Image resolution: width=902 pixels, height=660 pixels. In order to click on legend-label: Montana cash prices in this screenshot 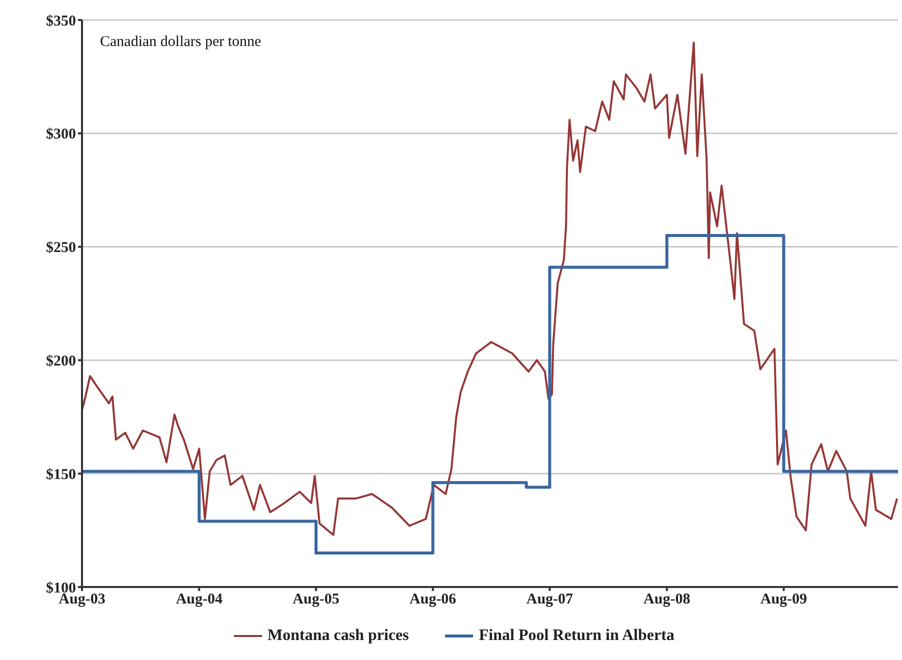, I will do `click(338, 636)`.